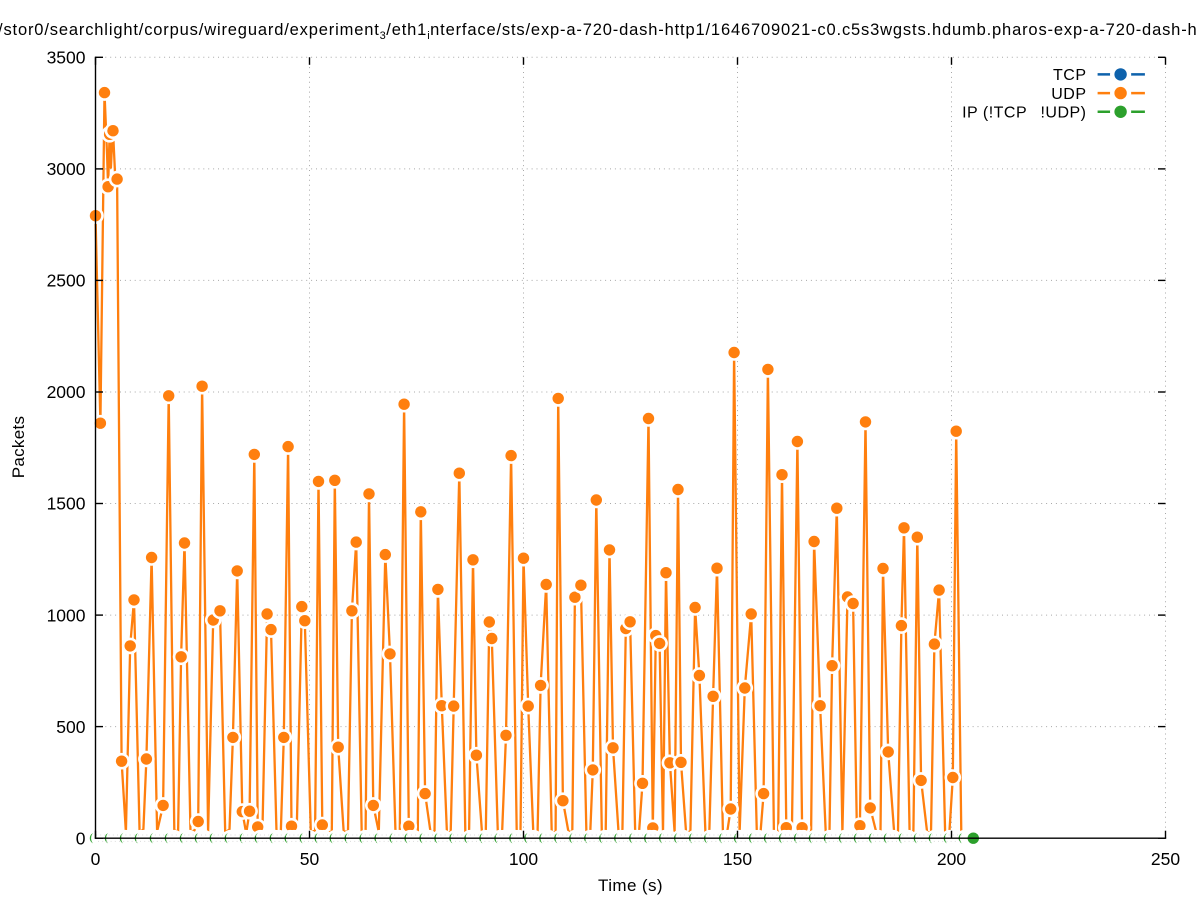  I want to click on svg-text: UDP, so click(1068, 94).